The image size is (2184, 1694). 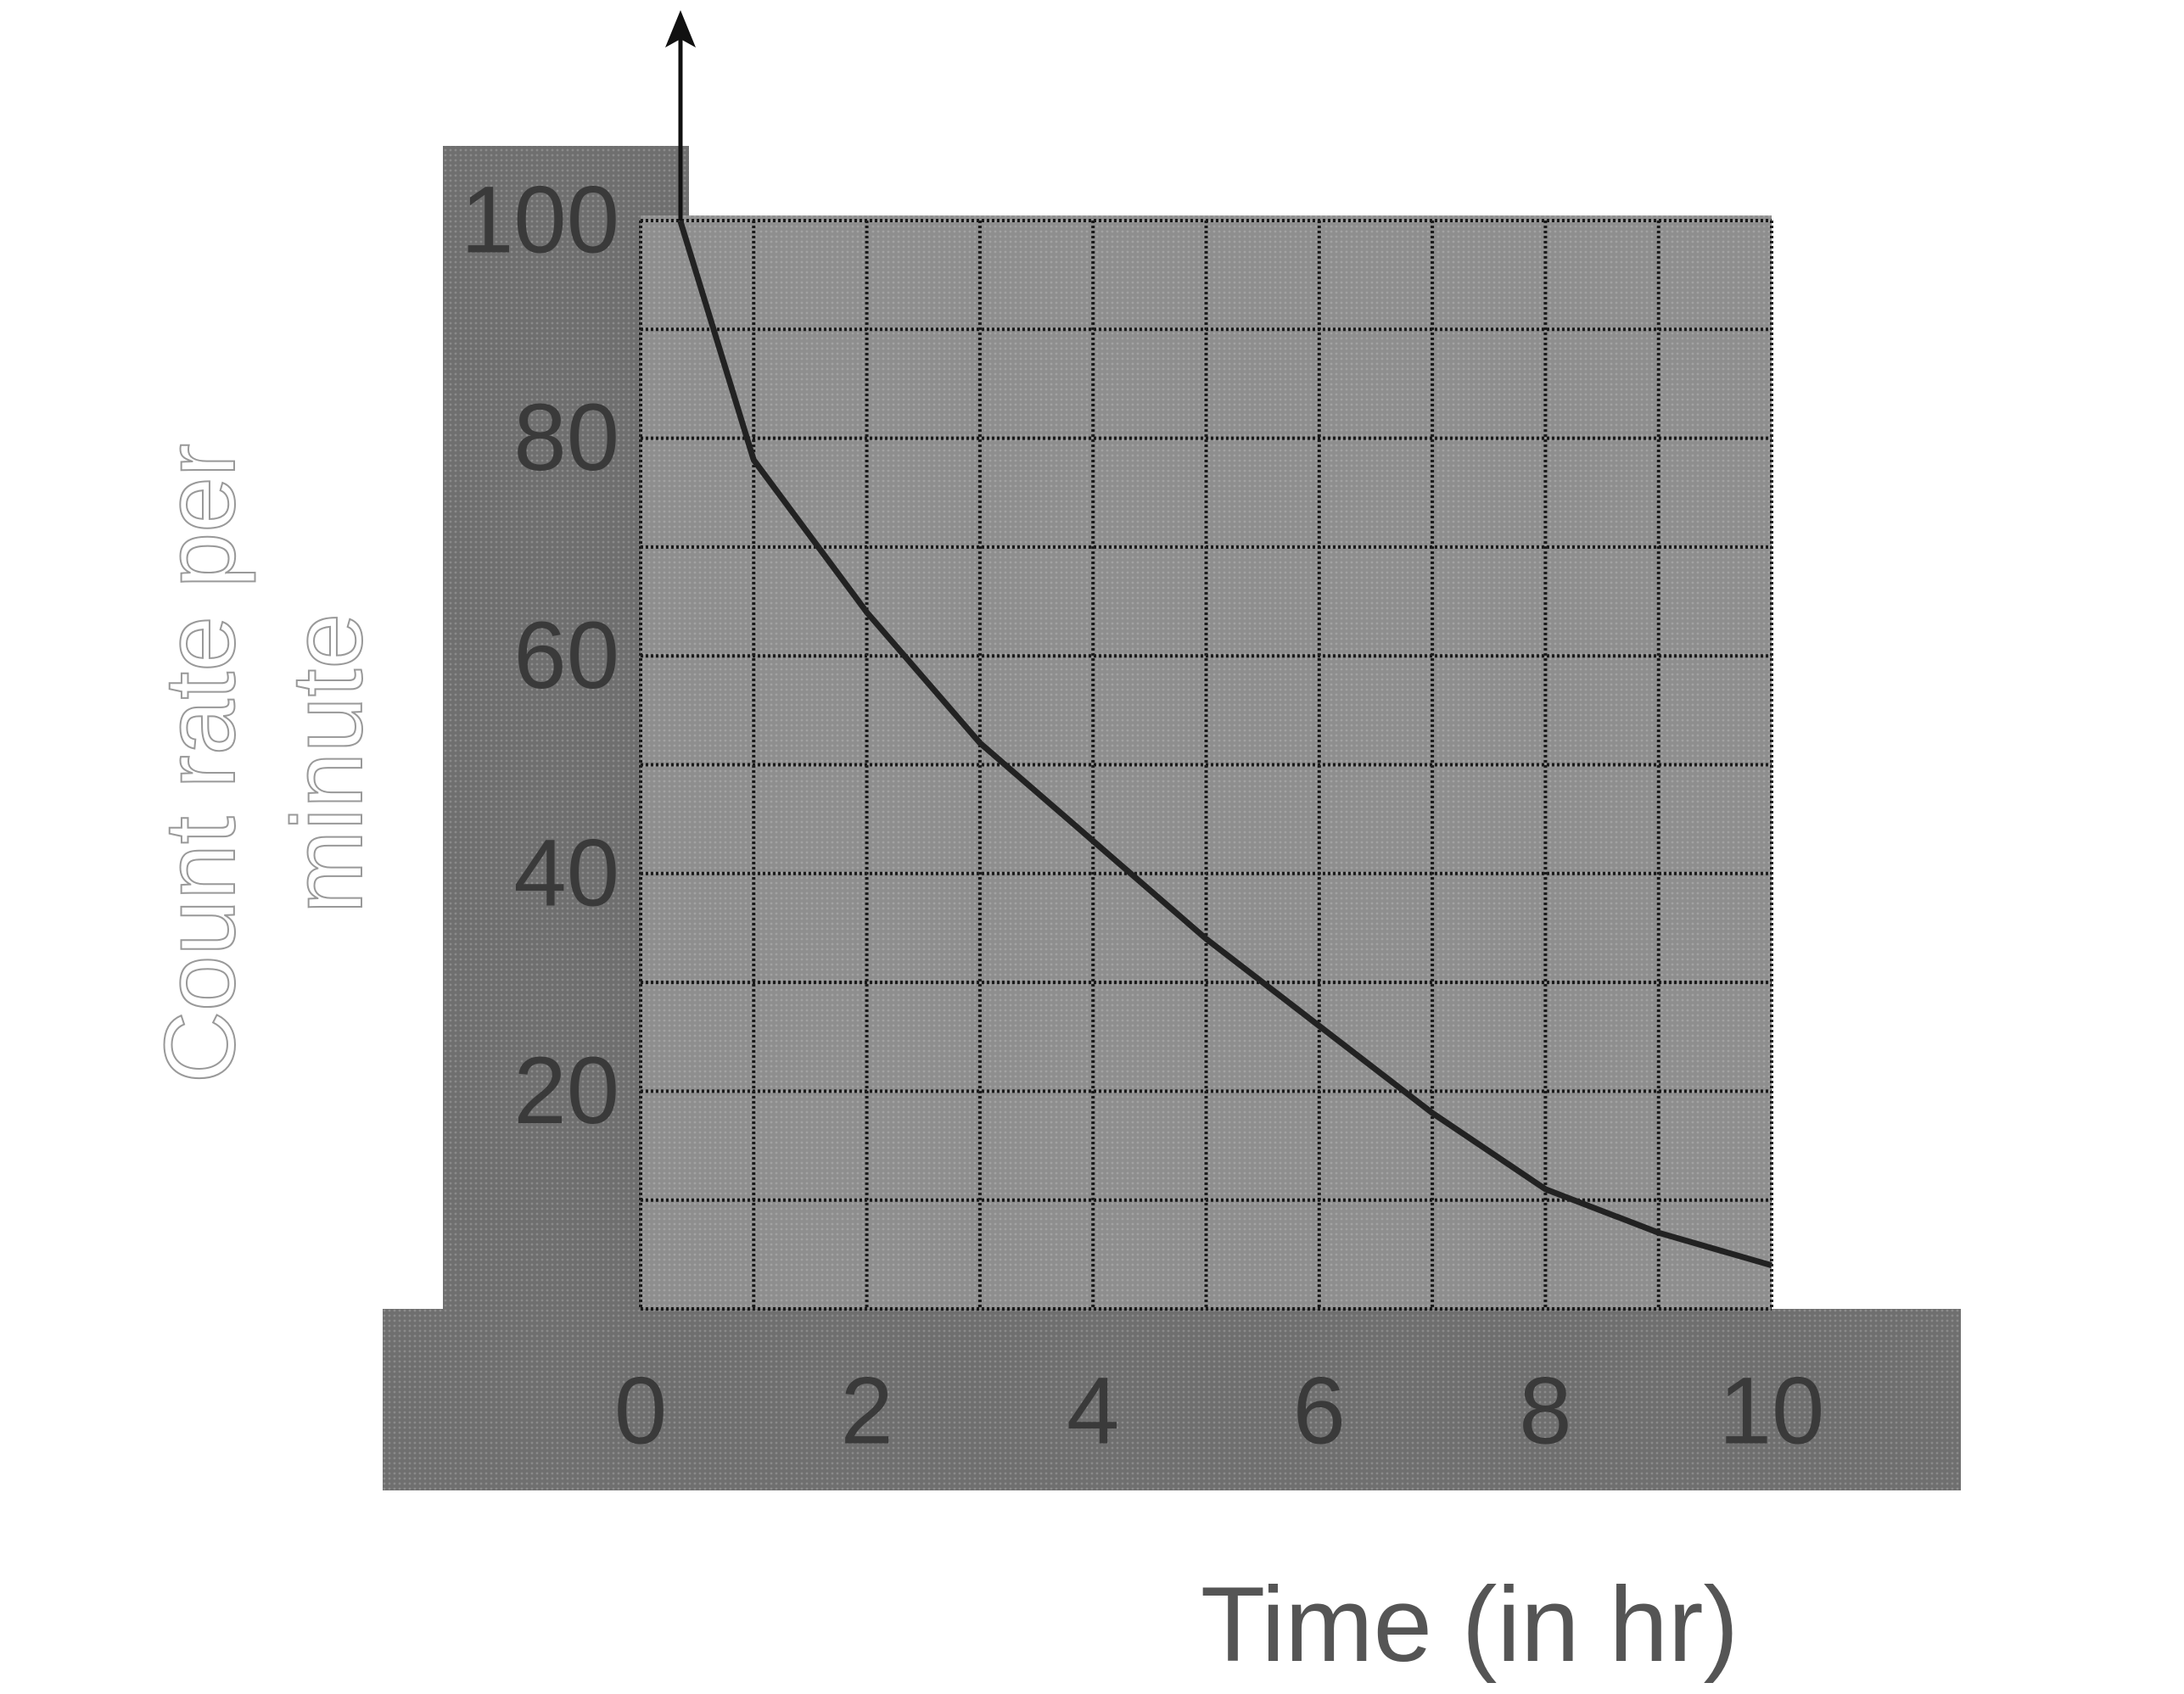 I want to click on x-axis-label: Time (in hr), so click(x=1470, y=1625).